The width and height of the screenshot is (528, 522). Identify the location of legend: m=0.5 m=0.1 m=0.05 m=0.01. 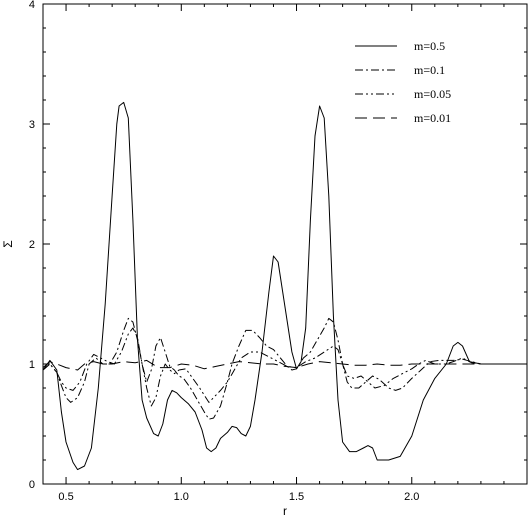
(403, 82).